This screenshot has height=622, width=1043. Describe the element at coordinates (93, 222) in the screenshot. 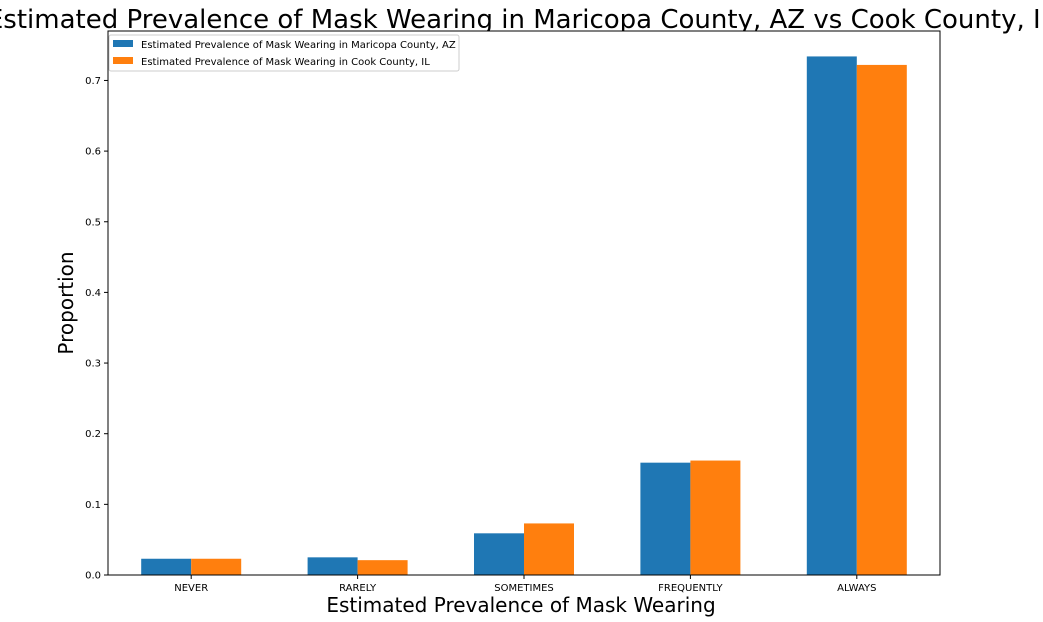

I see `y-tick-label: 0.5` at that location.